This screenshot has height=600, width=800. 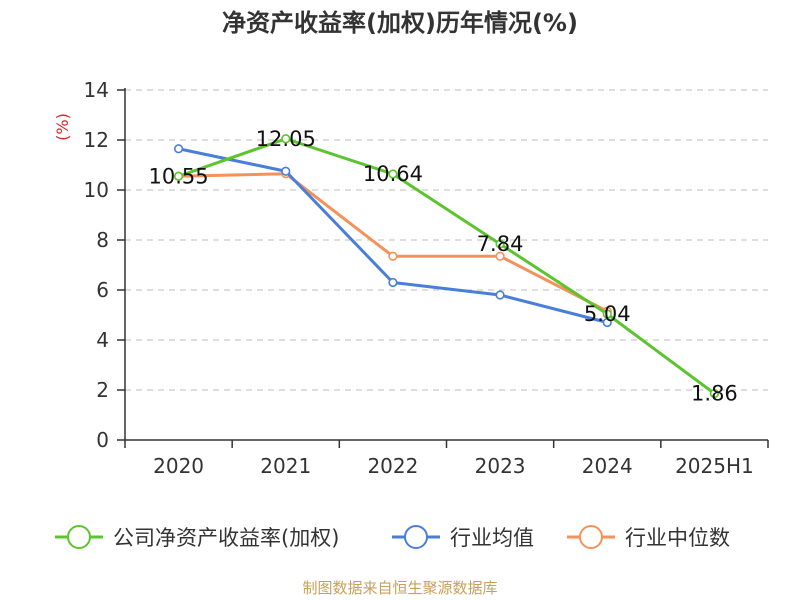 I want to click on x-tick-label-2023: 2023, so click(x=500, y=466).